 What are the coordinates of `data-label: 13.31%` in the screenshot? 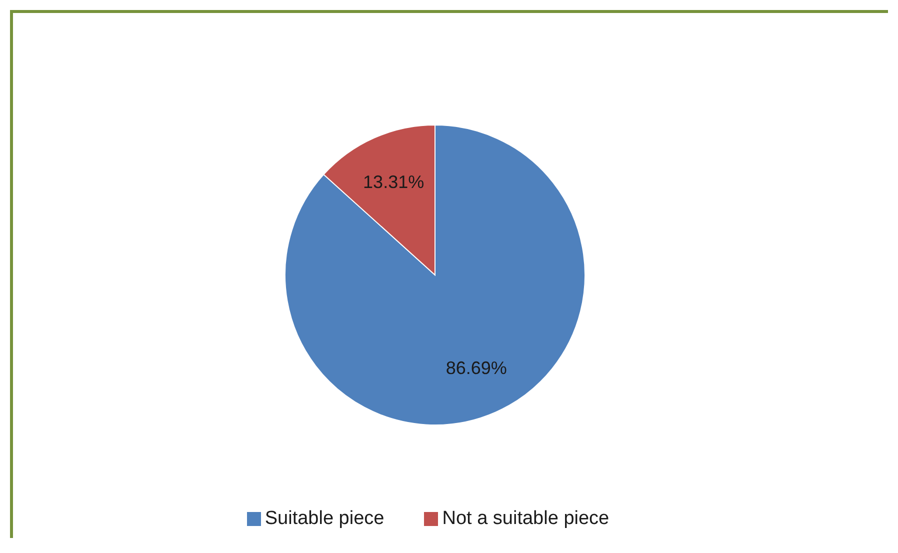 It's located at (393, 182).